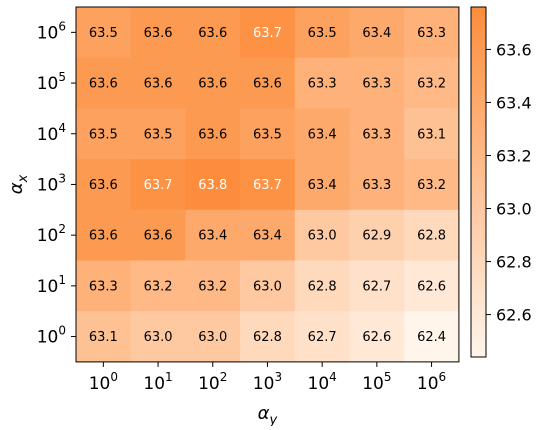 This screenshot has width=547, height=430. What do you see at coordinates (51, 133) in the screenshot?
I see `tick-label: 10⁴` at bounding box center [51, 133].